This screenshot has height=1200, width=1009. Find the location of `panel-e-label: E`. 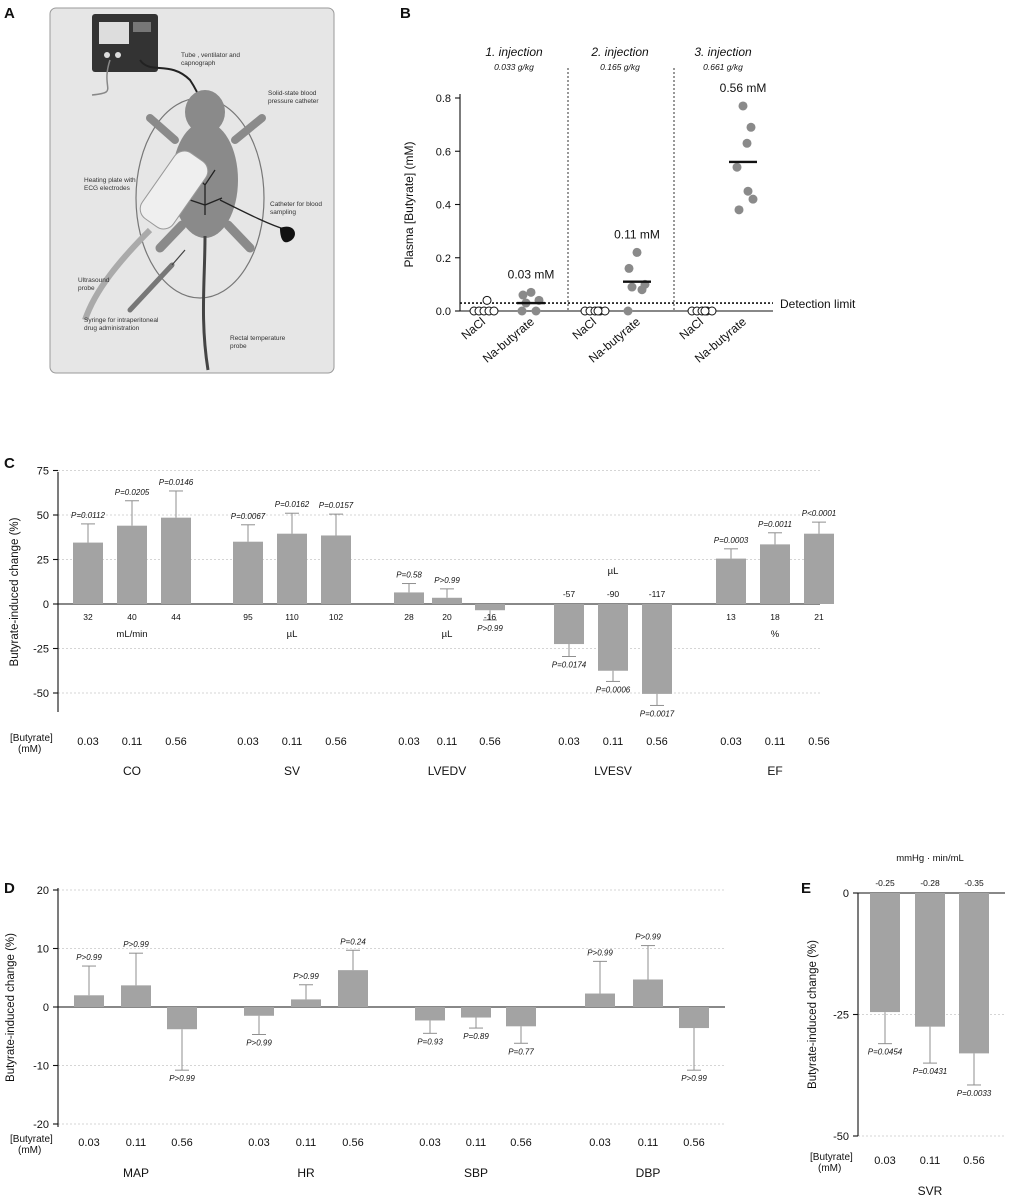

panel-e-label: E is located at coordinates (806, 888).